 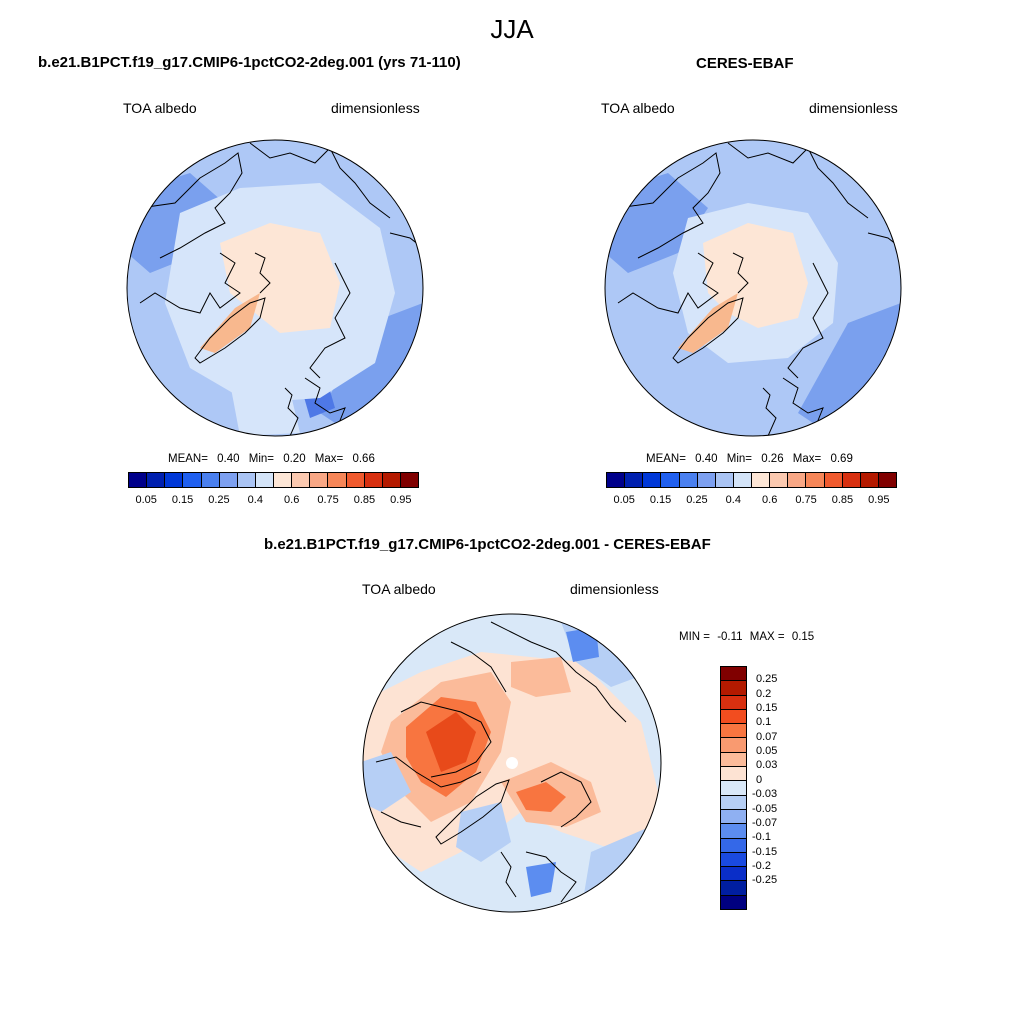 I want to click on diff-colorbar-tick-label: 0.07, so click(x=767, y=736).